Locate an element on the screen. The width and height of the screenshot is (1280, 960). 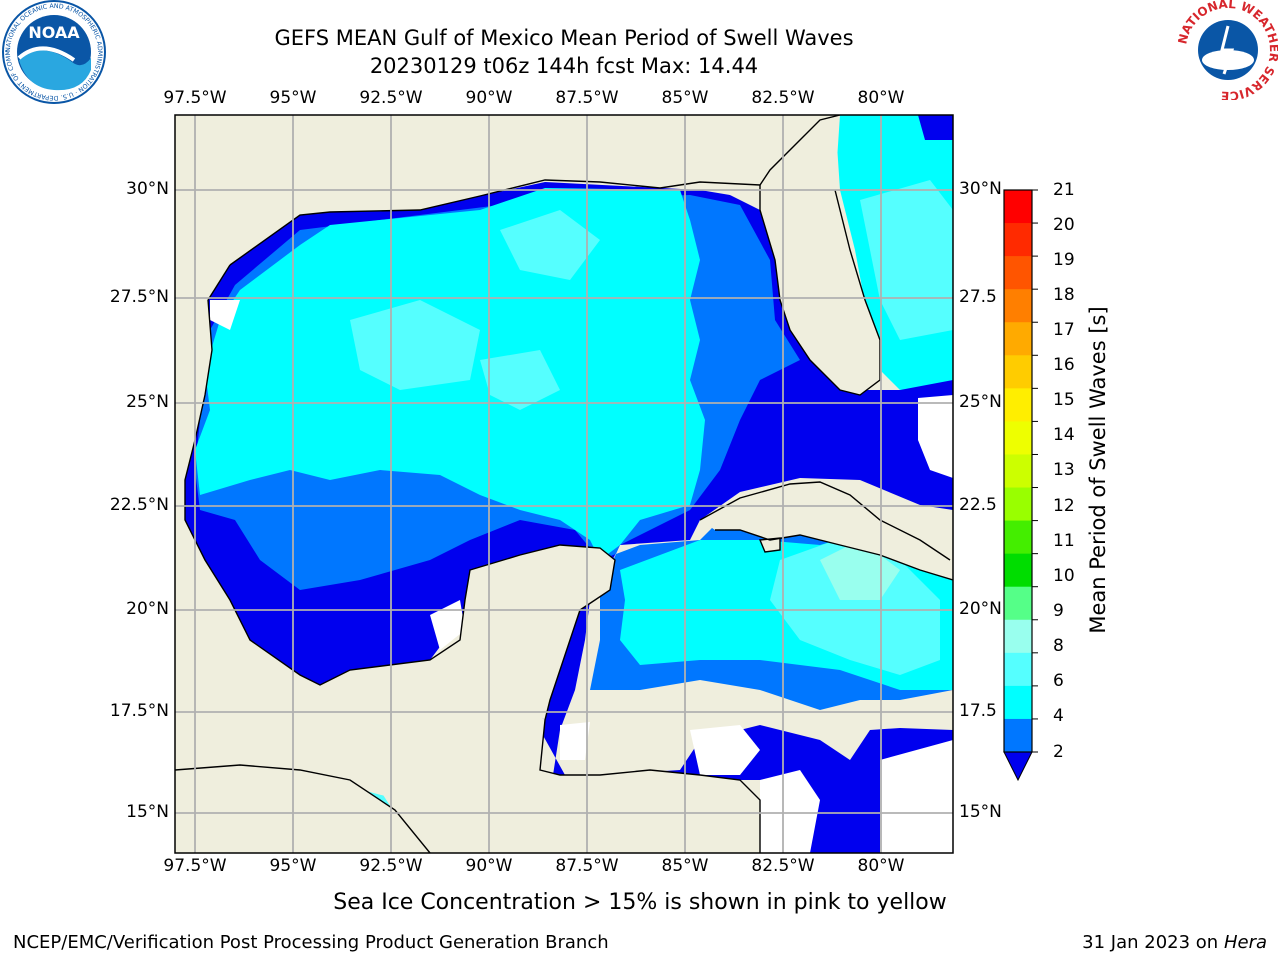
lon-label-top: 85°W is located at coordinates (685, 98).